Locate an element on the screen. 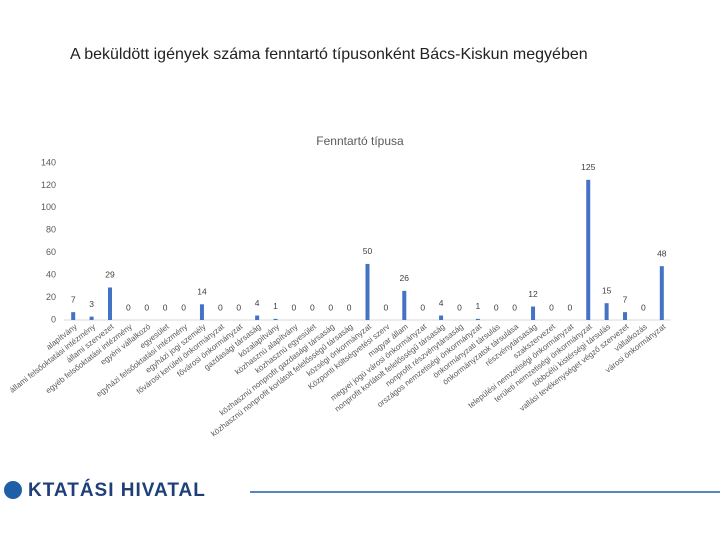 This screenshot has height=540, width=720. y-tick-label: 0 is located at coordinates (53, 319).